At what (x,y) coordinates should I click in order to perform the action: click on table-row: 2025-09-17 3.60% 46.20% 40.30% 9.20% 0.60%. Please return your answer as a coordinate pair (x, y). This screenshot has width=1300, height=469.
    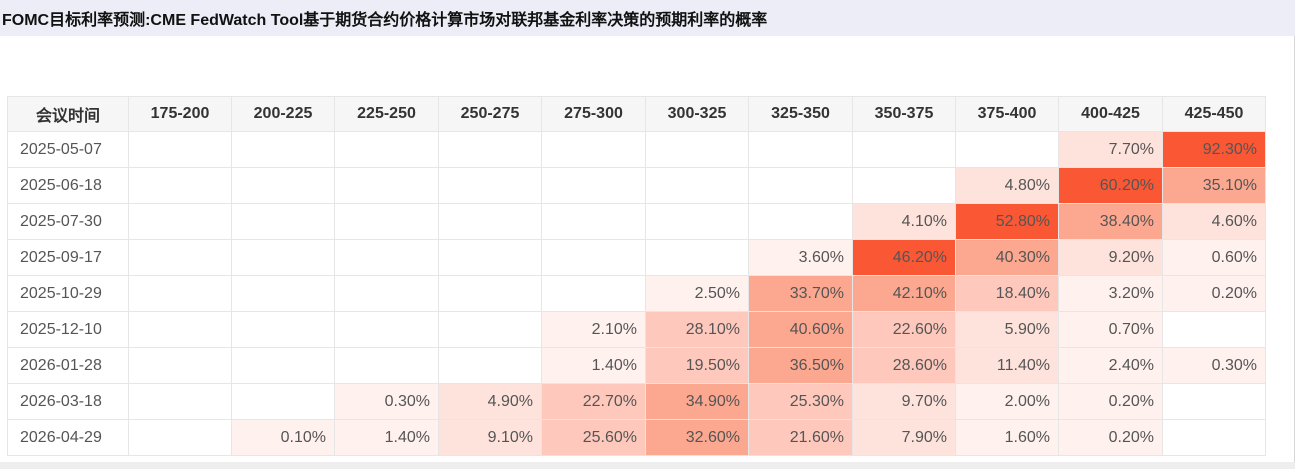
    Looking at the image, I should click on (652, 257).